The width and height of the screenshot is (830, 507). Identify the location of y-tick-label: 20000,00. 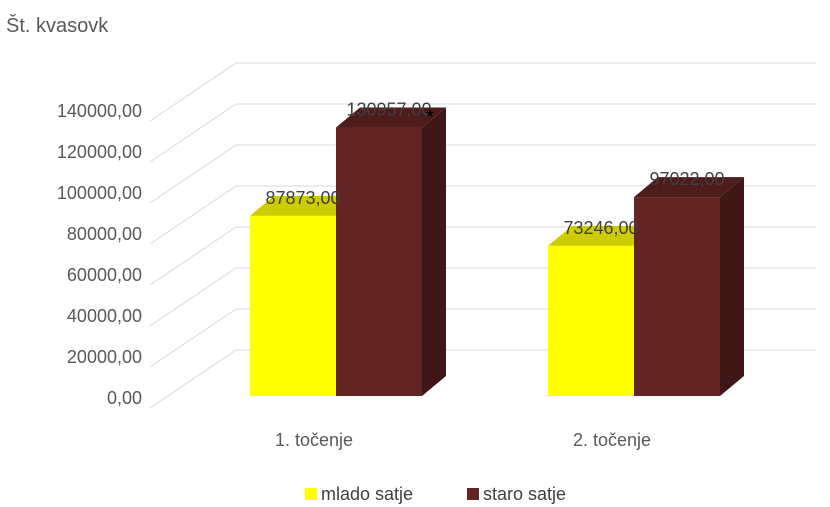
(104, 357).